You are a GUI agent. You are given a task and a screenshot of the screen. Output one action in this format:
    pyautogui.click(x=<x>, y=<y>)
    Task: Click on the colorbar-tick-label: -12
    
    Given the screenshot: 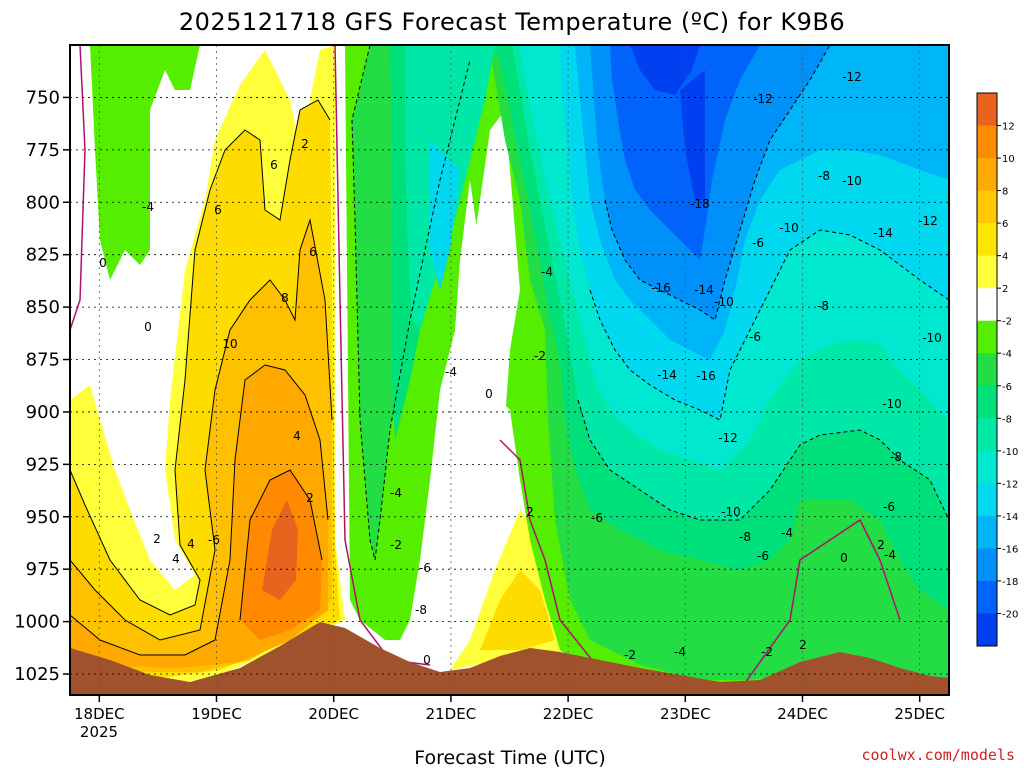 What is the action you would take?
    pyautogui.click(x=1010, y=484)
    